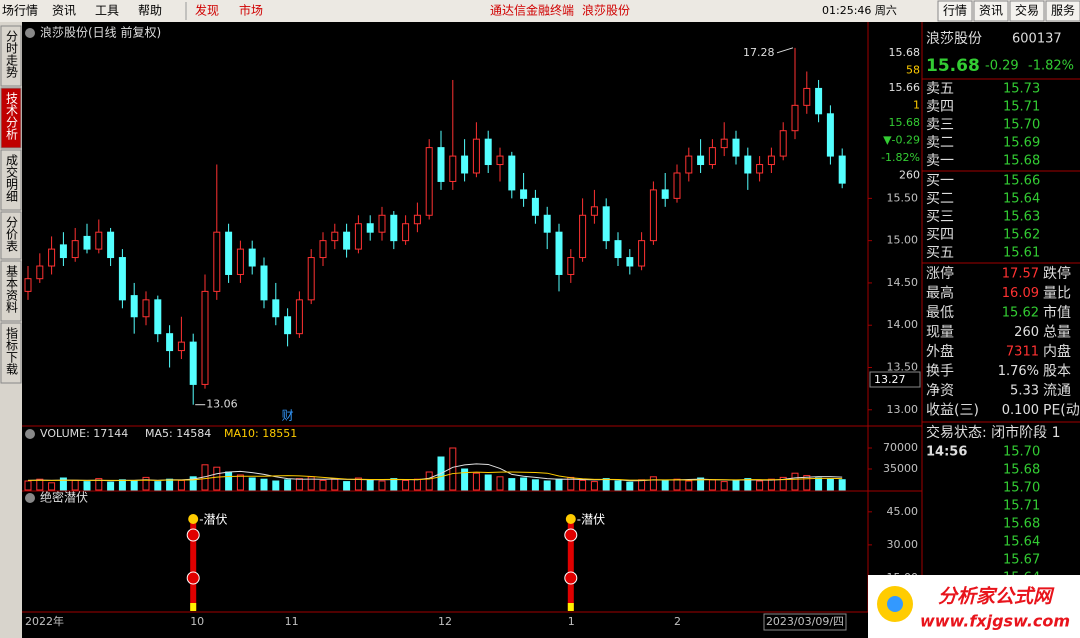 Image resolution: width=1080 pixels, height=638 pixels. What do you see at coordinates (260, 433) in the screenshot?
I see `ma-label: MA10: 18551` at bounding box center [260, 433].